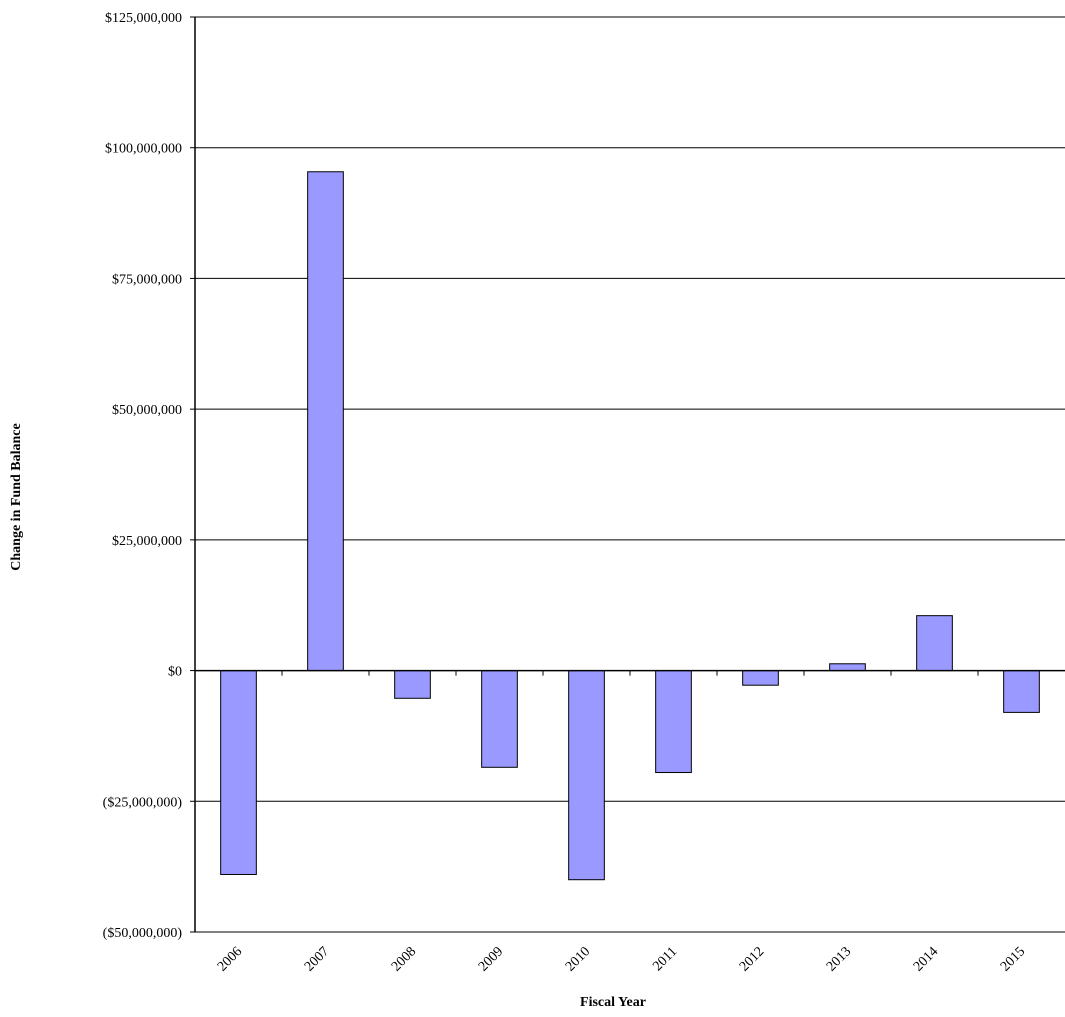 This screenshot has width=1065, height=1017. Describe the element at coordinates (16, 496) in the screenshot. I see `y-axis-title: Change in Fund Balance` at that location.